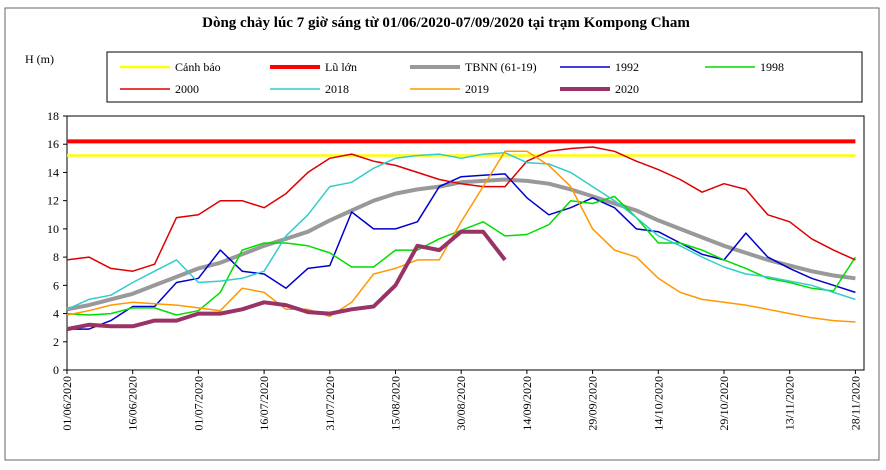 This screenshot has height=470, width=886. Describe the element at coordinates (53, 201) in the screenshot. I see `y-tick-label: 12` at that location.